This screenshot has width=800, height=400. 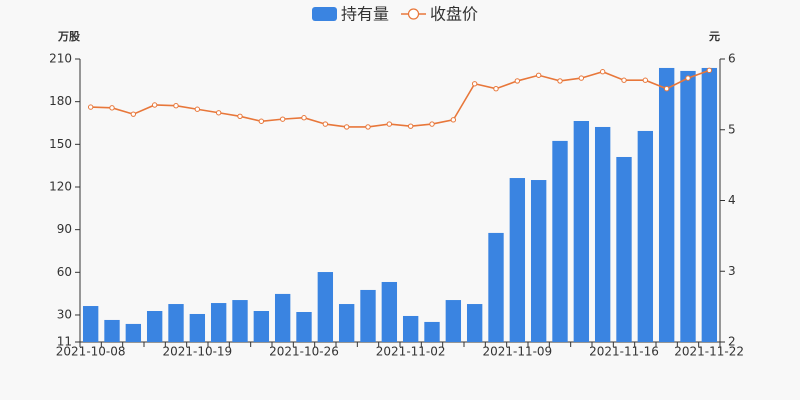 I want to click on y-axis-unit: 万股, so click(x=69, y=36).